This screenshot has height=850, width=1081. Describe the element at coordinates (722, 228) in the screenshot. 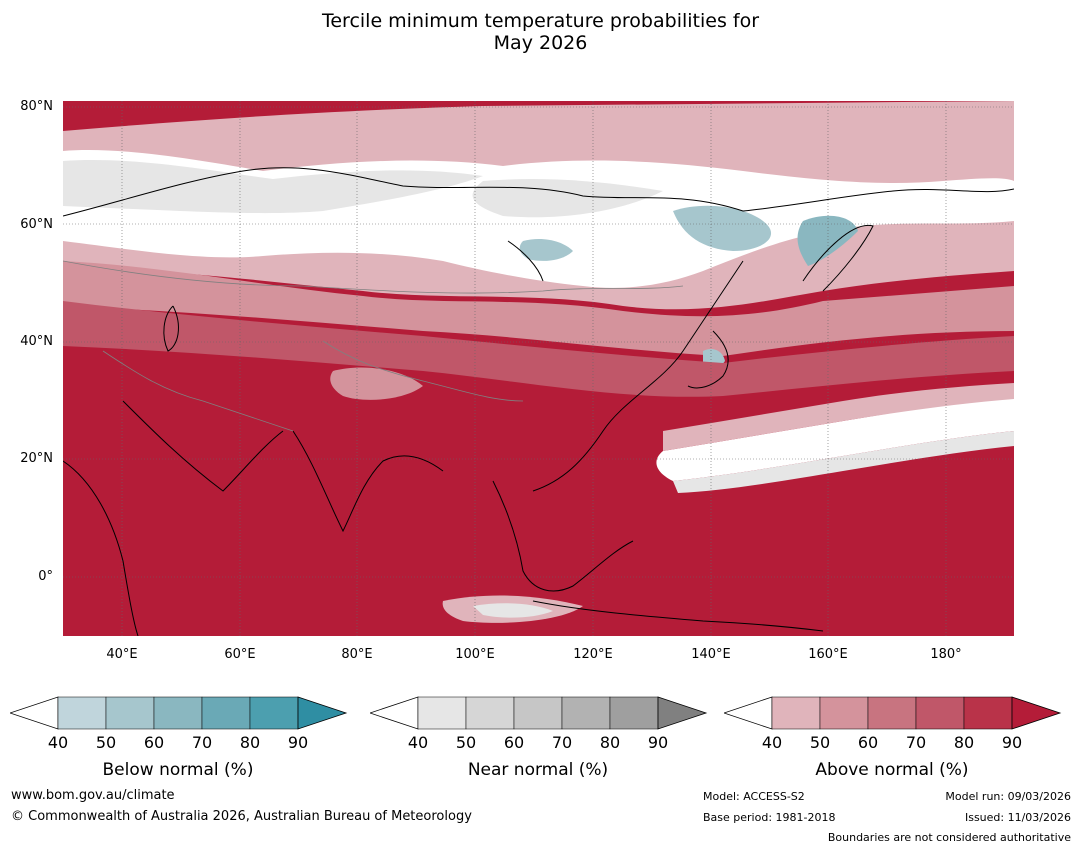

I see `below-normal-patch-east-siberia` at that location.